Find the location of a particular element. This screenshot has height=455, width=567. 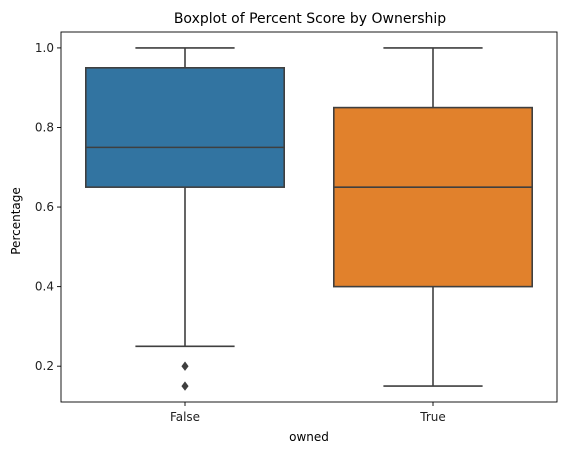

box-true is located at coordinates (432, 197).